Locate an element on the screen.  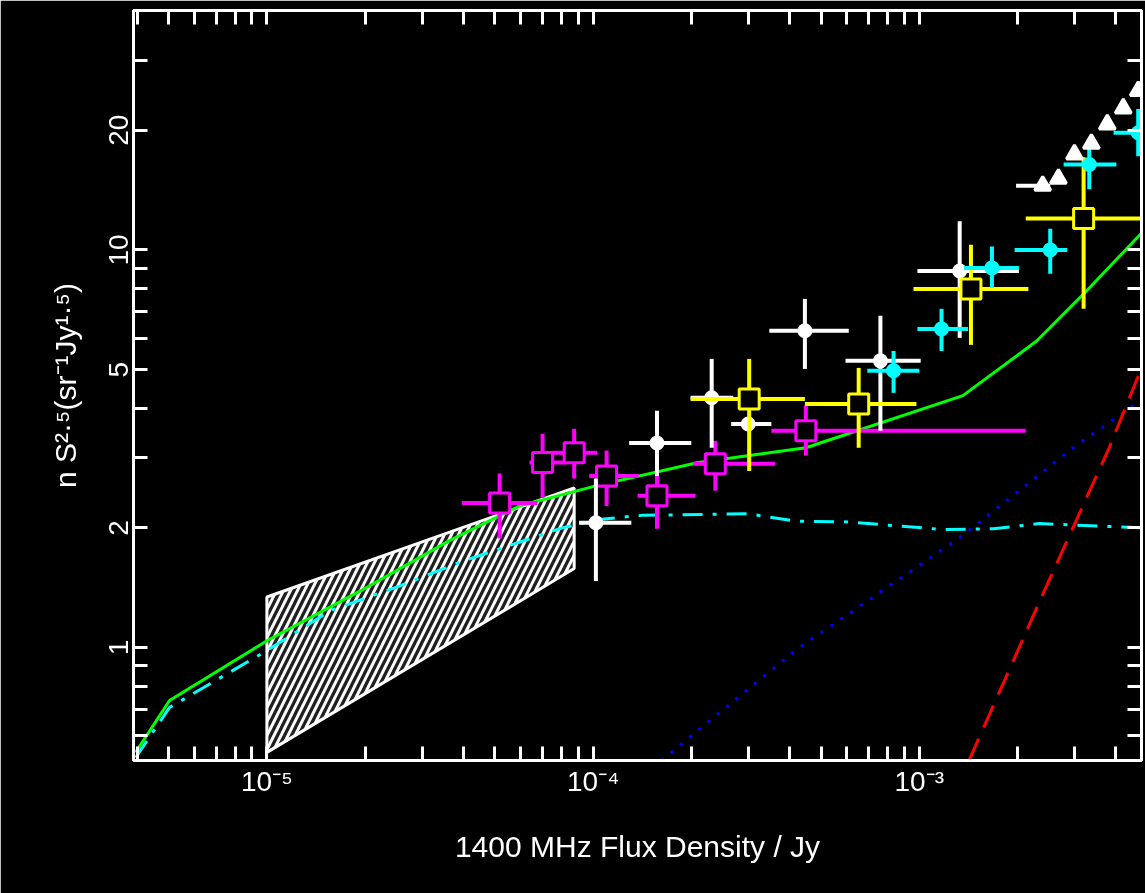
x-tick-label: 10⁻⁴ is located at coordinates (593, 781).